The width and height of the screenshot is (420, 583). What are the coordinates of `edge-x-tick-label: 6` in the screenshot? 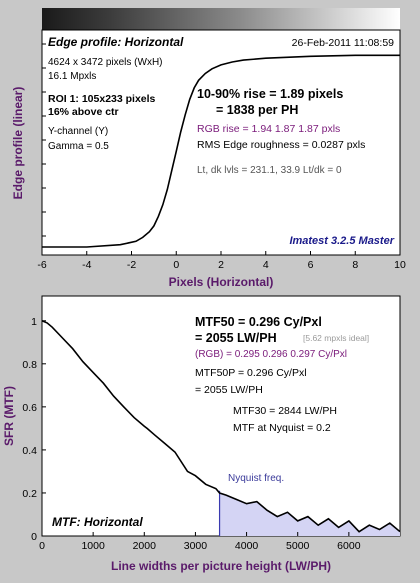 It's located at (311, 265).